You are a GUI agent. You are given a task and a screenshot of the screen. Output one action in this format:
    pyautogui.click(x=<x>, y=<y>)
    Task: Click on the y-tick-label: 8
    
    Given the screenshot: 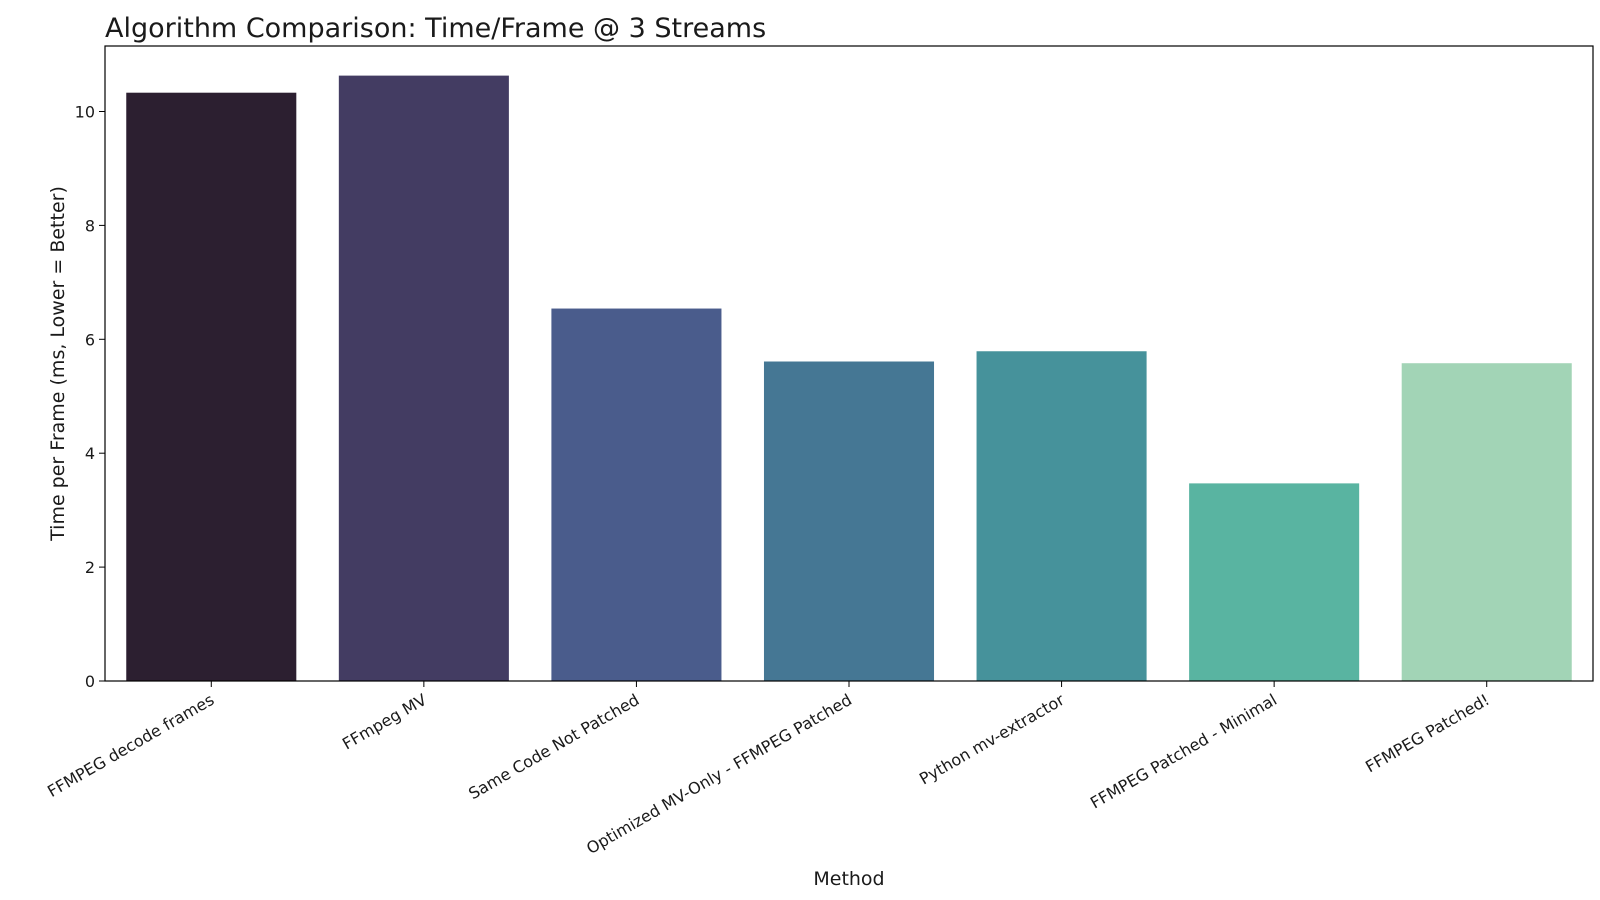 What is the action you would take?
    pyautogui.click(x=90, y=225)
    